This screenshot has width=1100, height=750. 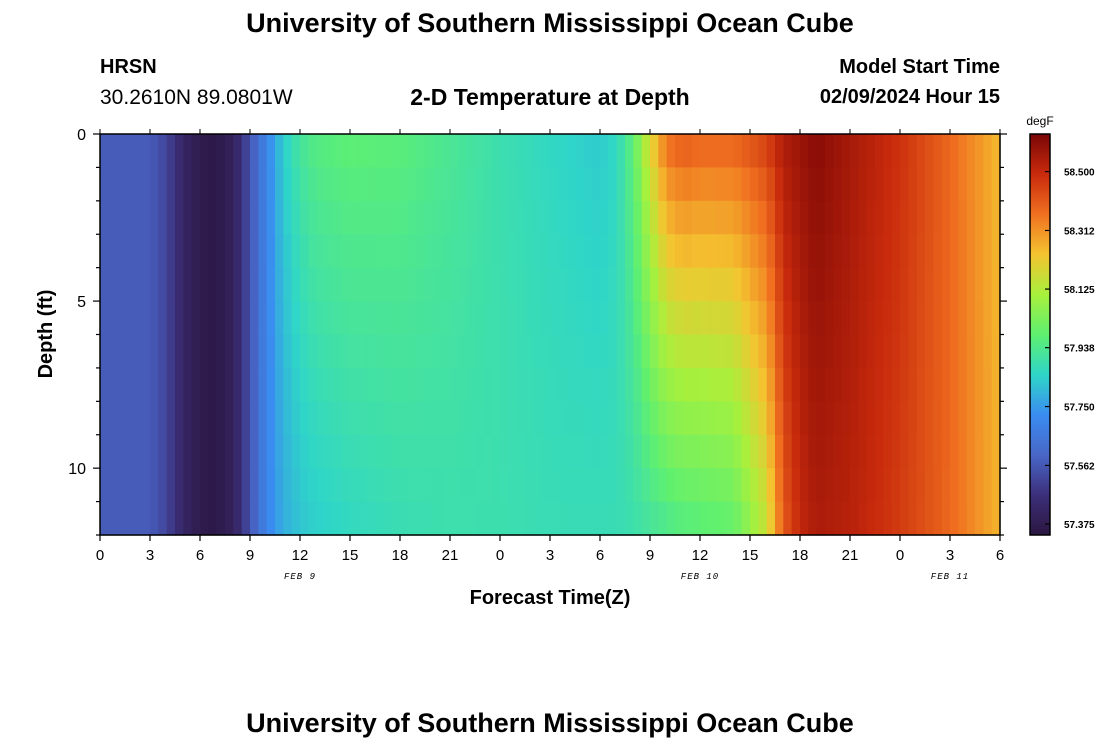 What do you see at coordinates (700, 577) in the screenshot?
I see `date-label: FEB 10` at bounding box center [700, 577].